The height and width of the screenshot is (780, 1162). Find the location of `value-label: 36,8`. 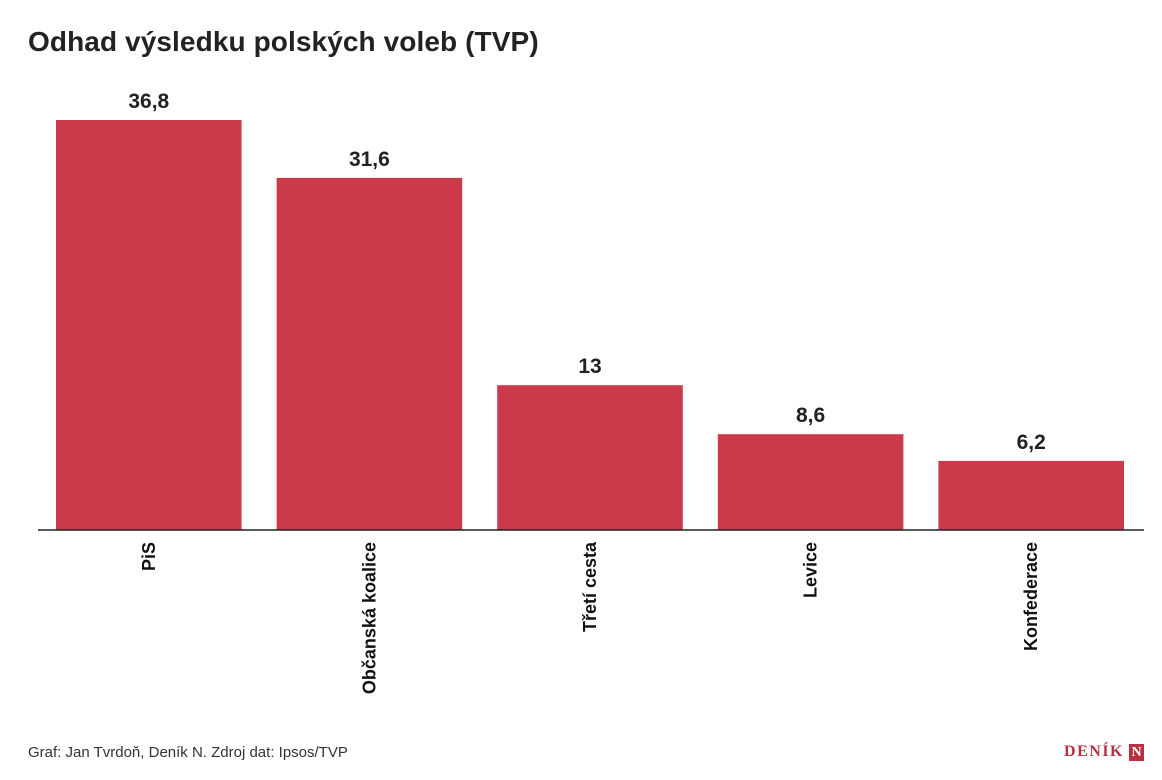

value-label: 36,8 is located at coordinates (148, 101).